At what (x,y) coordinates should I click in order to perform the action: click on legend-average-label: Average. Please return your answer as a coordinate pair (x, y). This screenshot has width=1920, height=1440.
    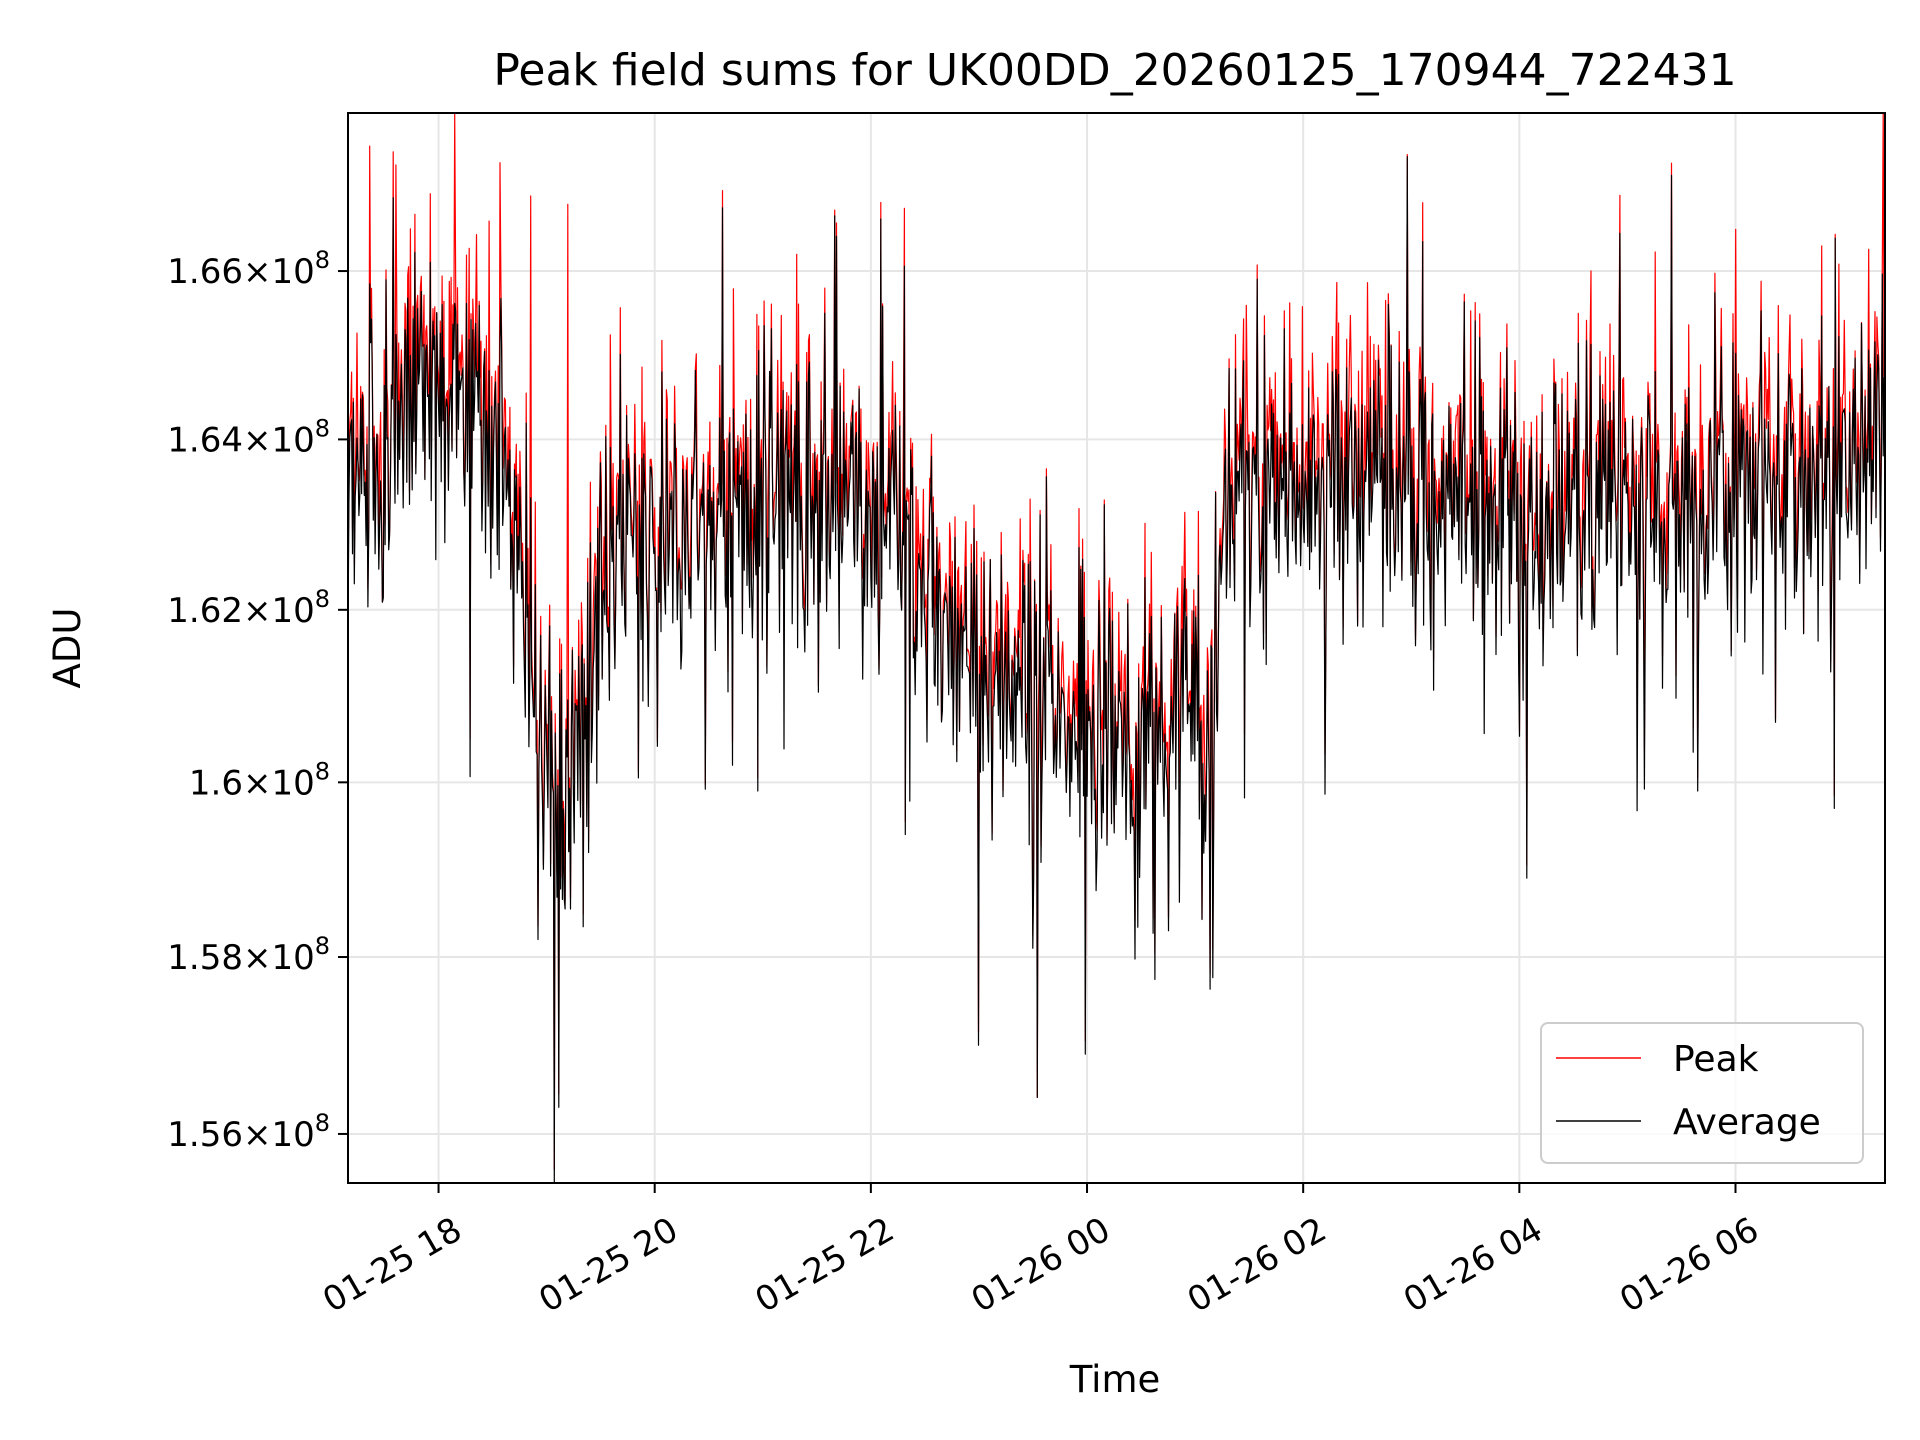
    Looking at the image, I should click on (1747, 1122).